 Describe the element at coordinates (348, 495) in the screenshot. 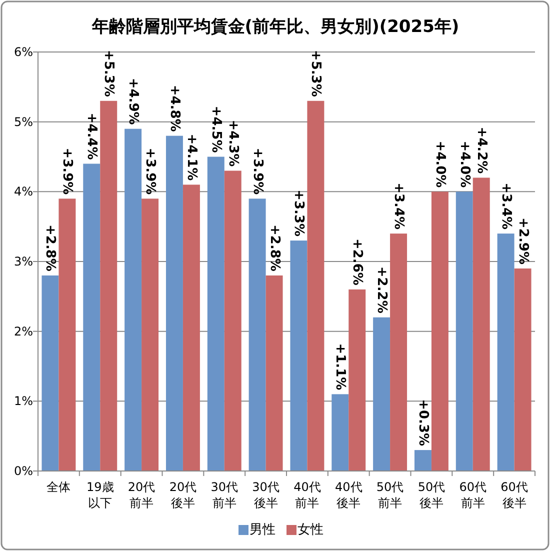

I see `x-tick-label: 40代後半` at that location.